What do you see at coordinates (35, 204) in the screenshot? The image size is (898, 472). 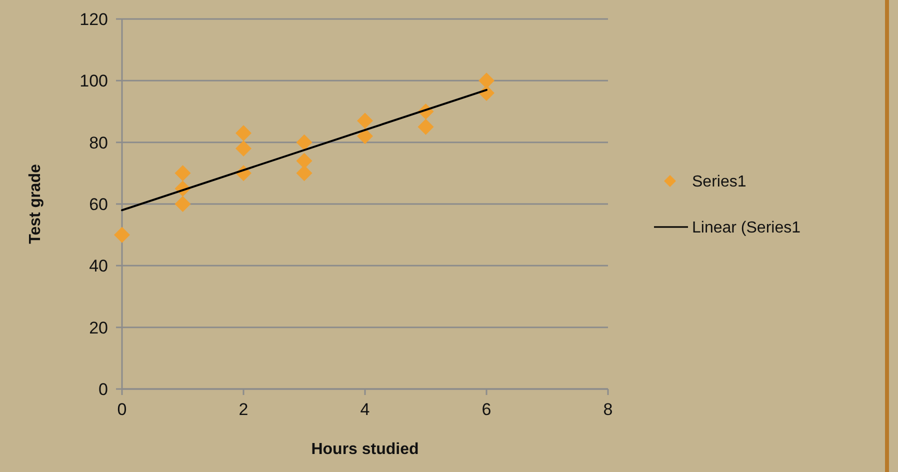 I see `y-axis-title: Test grade` at bounding box center [35, 204].